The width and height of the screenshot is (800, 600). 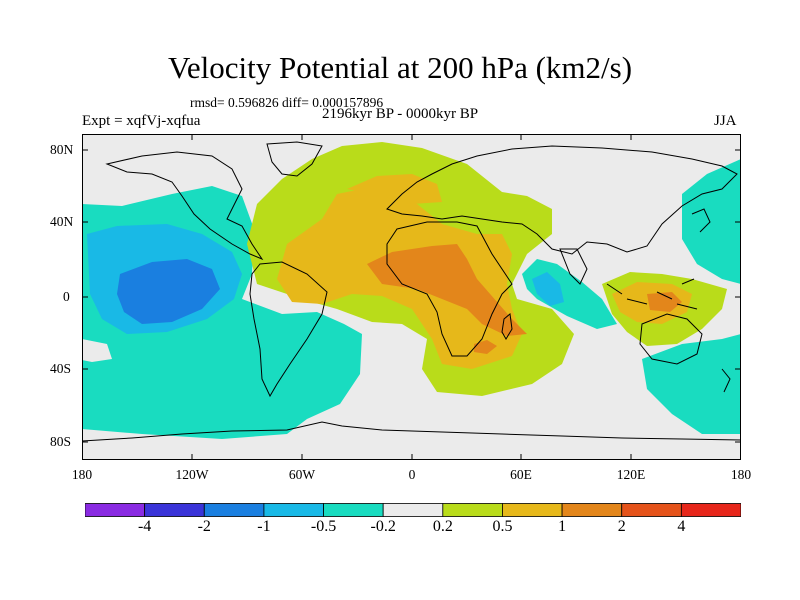 I want to click on contour-one-to-two-south, so click(x=485, y=347).